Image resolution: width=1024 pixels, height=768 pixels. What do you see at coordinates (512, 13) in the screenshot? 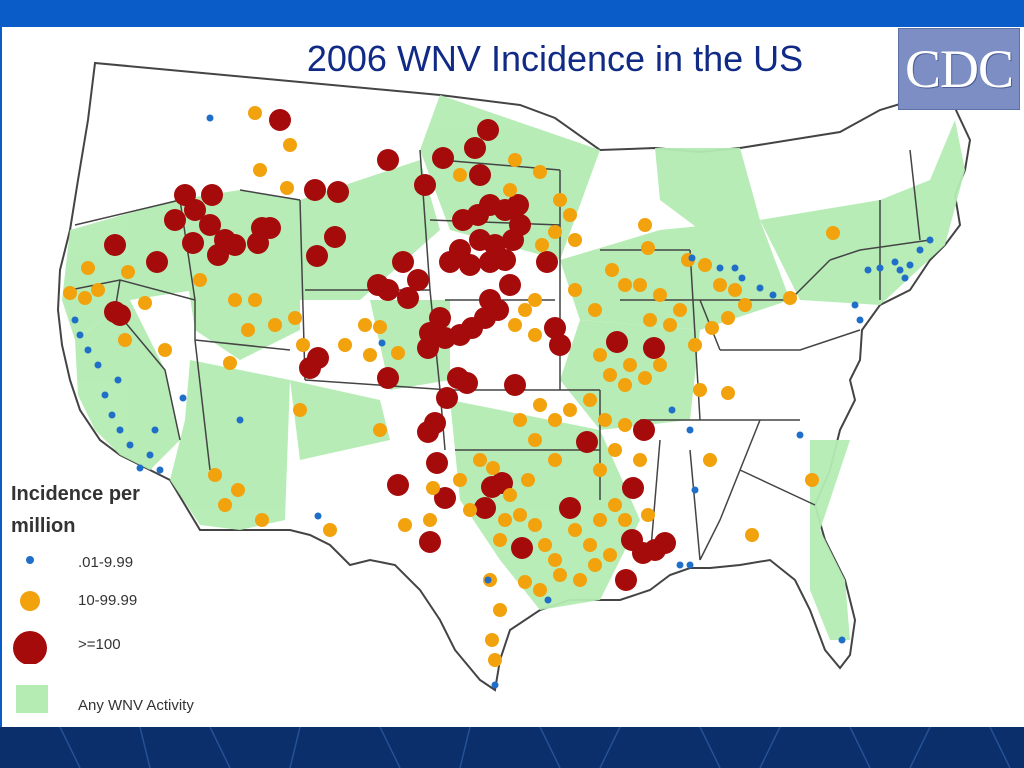
I see `top-bar` at bounding box center [512, 13].